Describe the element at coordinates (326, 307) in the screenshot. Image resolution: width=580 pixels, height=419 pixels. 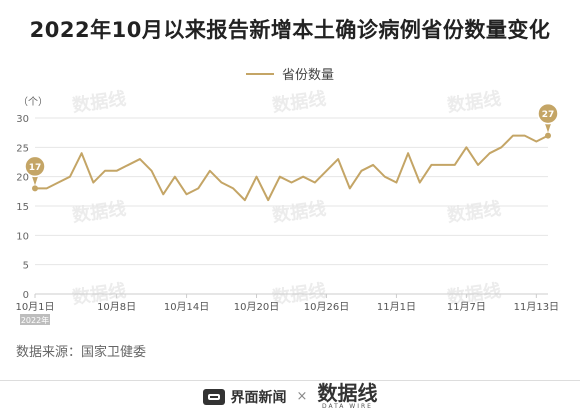
I see `x-tick-label: 10月26日` at that location.